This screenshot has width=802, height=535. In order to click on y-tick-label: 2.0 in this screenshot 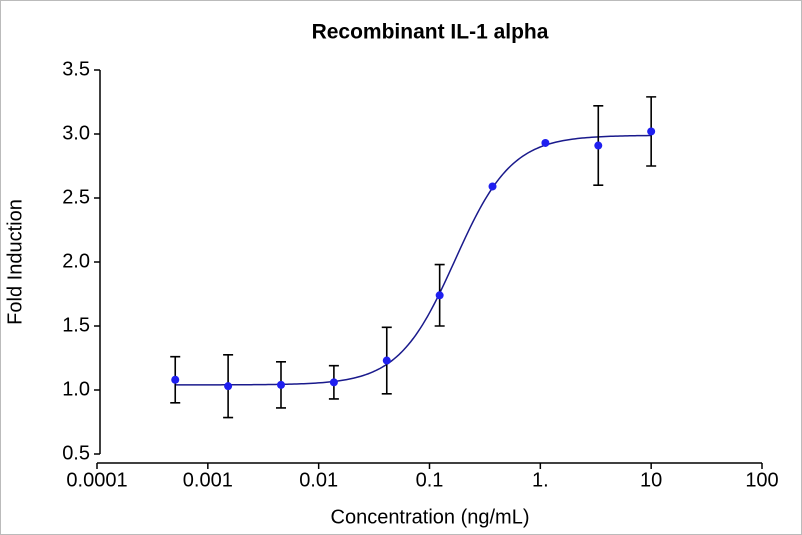, I will do `click(76, 261)`.